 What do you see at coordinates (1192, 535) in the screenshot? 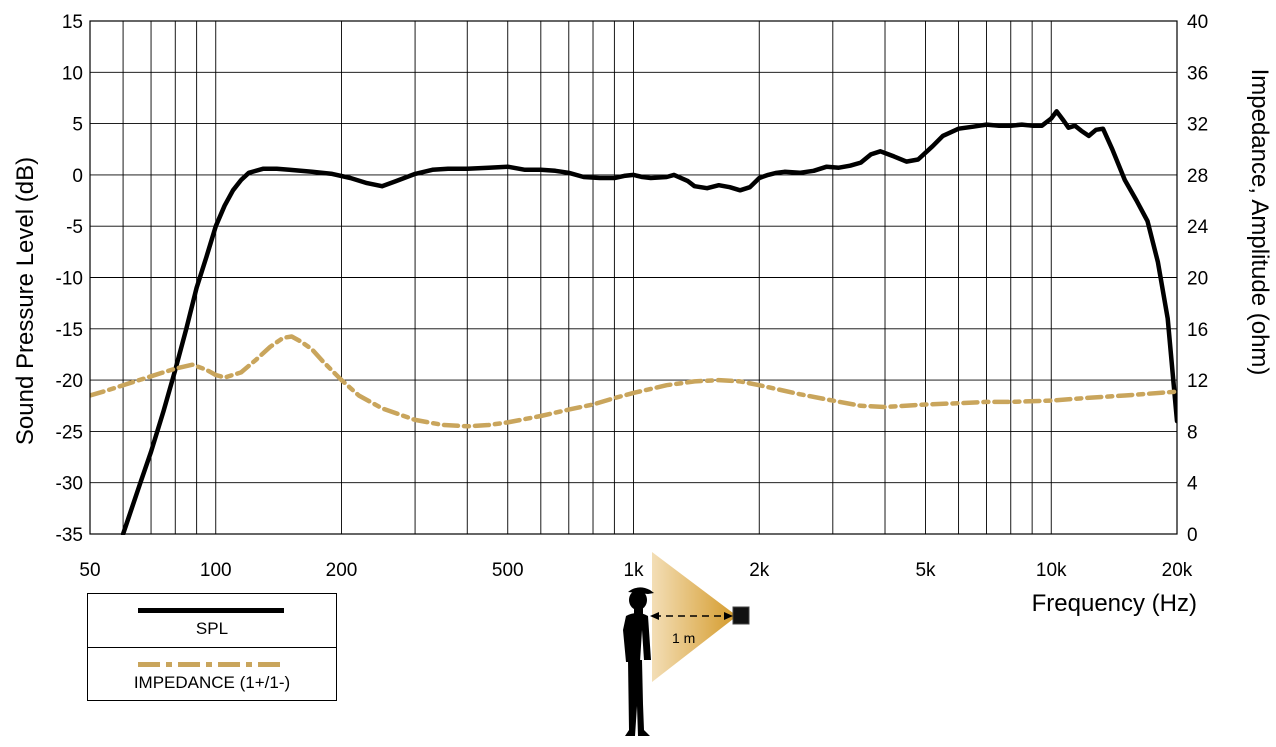
I see `y-right-tick-label: 0` at bounding box center [1192, 535].